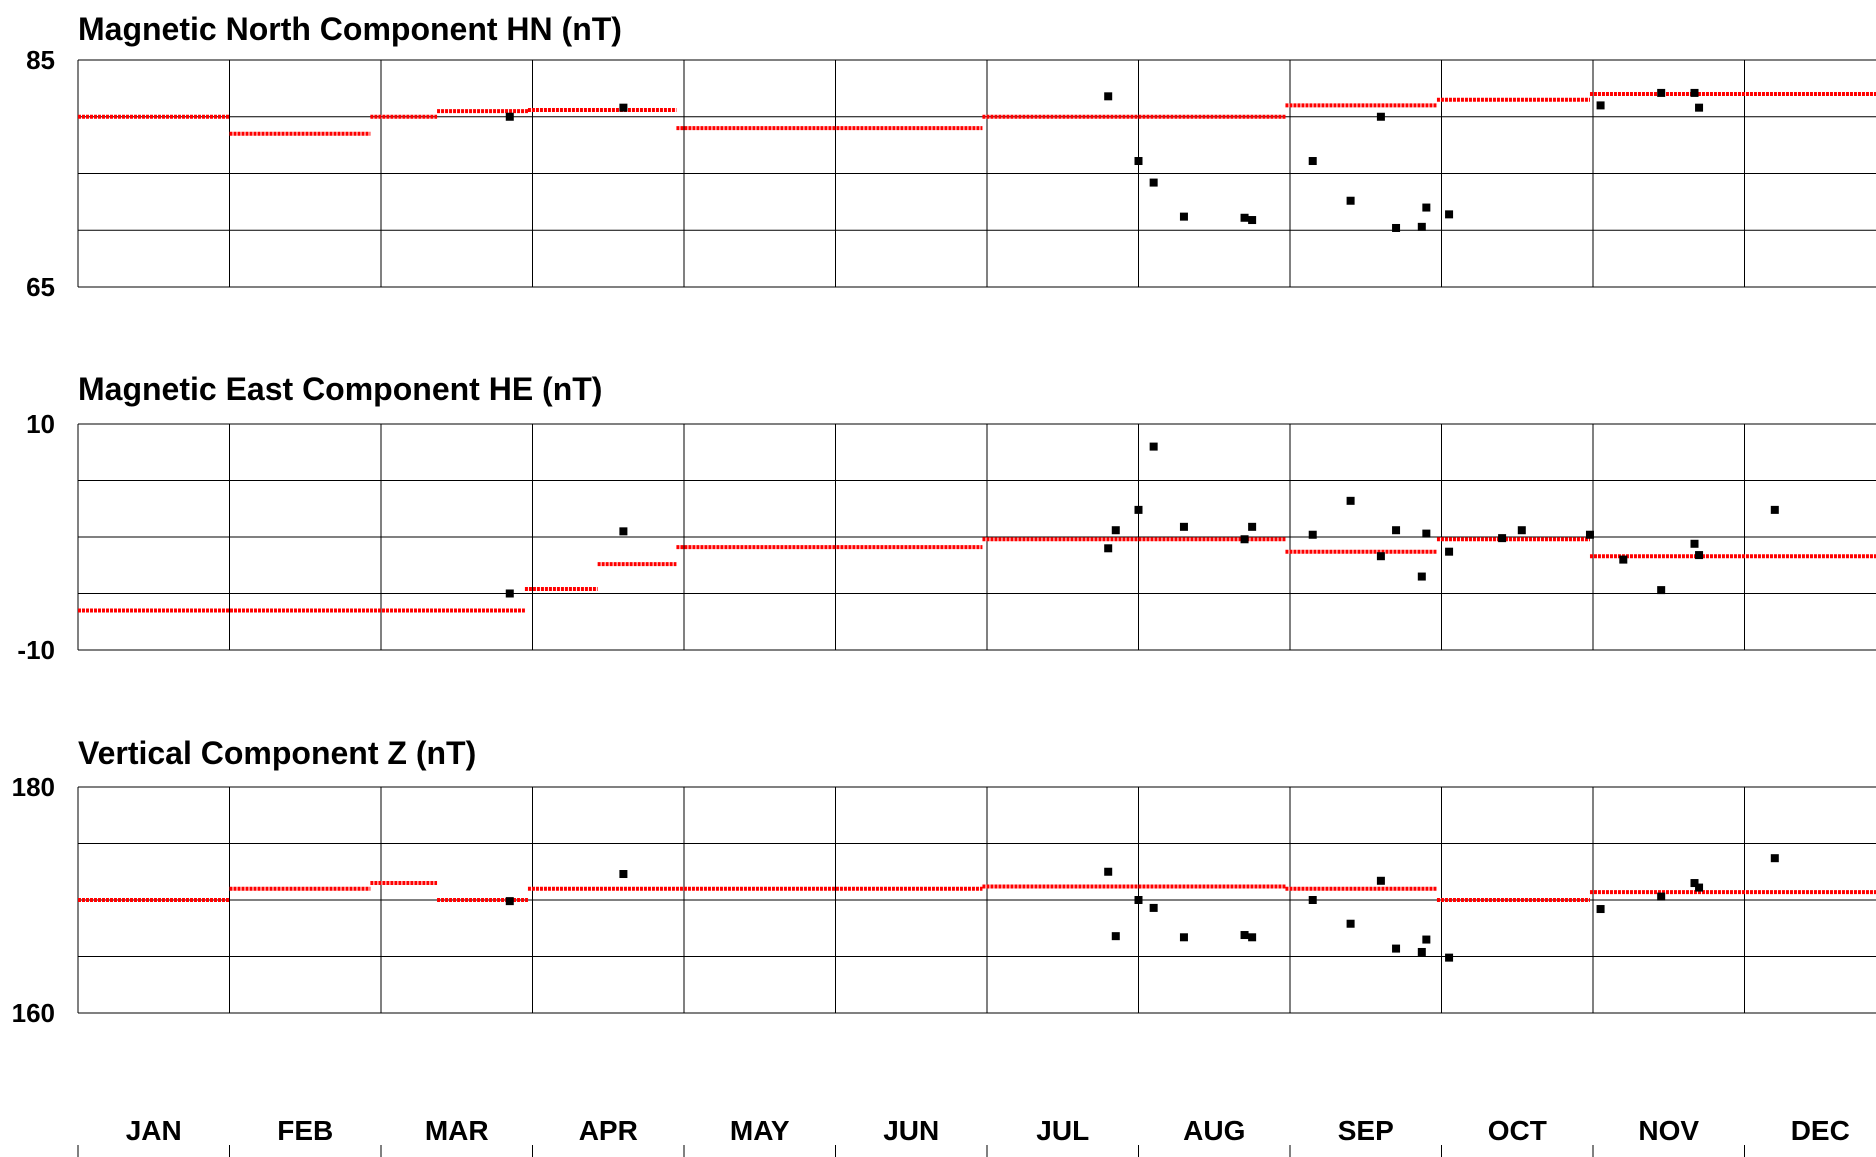 The height and width of the screenshot is (1157, 1876). I want to click on panel-title: Vertical Component Z (nT), so click(277, 753).